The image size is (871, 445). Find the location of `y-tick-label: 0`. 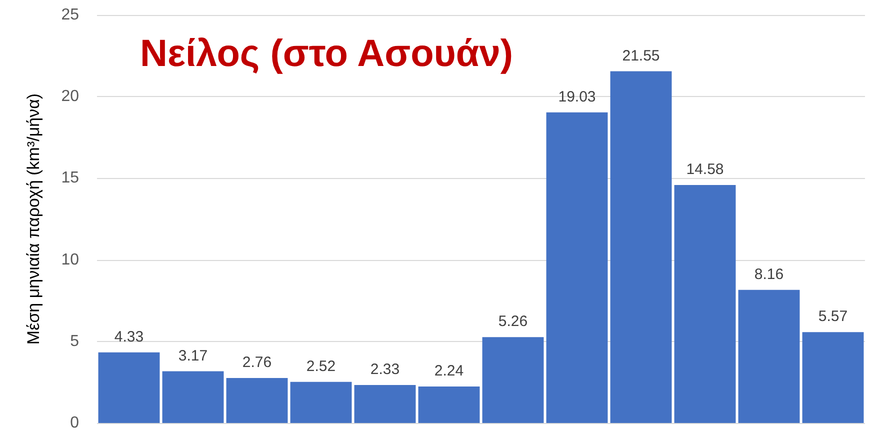

y-tick-label: 0 is located at coordinates (75, 423).